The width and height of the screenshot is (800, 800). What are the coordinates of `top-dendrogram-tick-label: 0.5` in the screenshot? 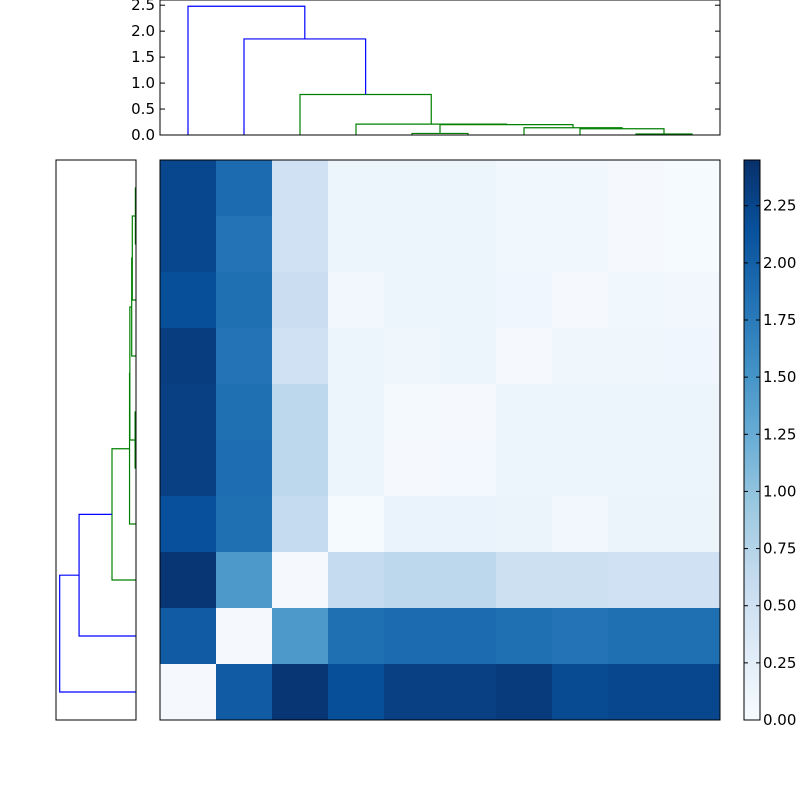 It's located at (143, 109).